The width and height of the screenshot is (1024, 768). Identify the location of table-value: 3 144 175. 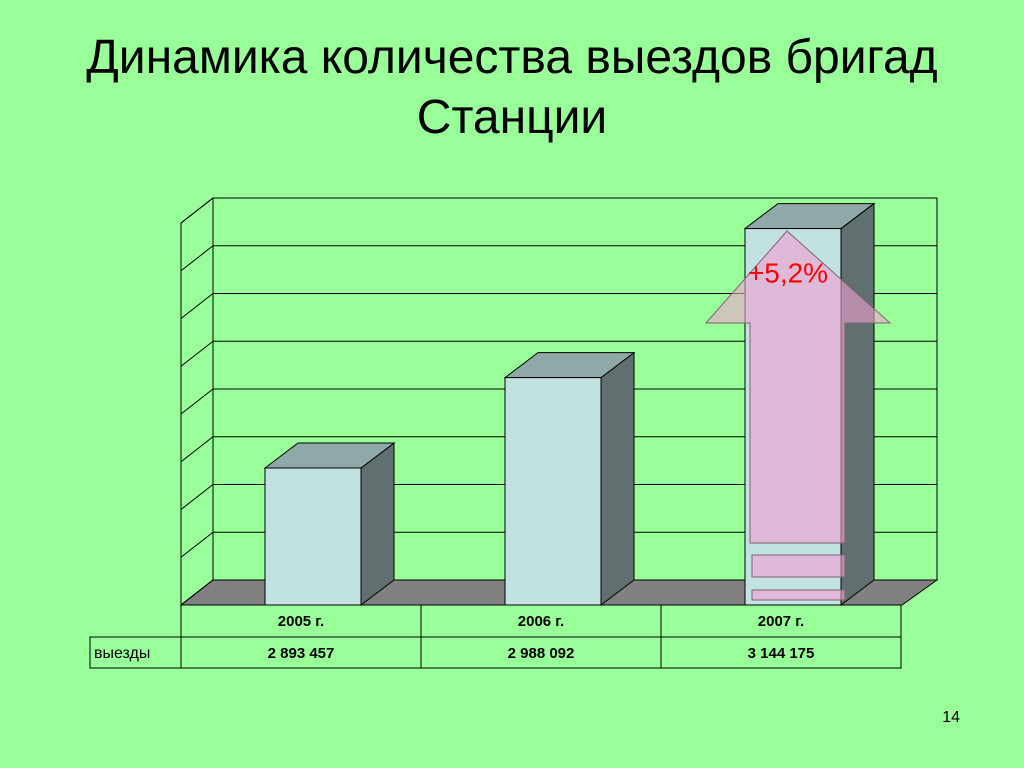
(781, 653).